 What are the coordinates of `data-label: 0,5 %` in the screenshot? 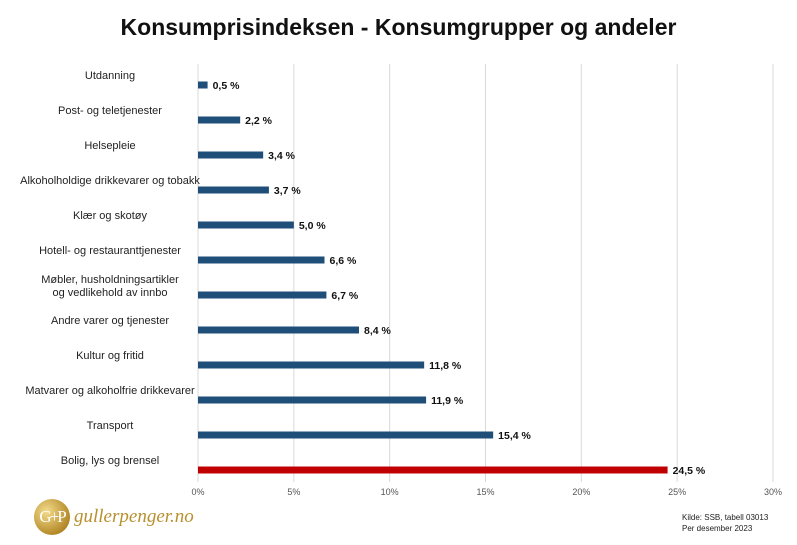 It's located at (227, 86).